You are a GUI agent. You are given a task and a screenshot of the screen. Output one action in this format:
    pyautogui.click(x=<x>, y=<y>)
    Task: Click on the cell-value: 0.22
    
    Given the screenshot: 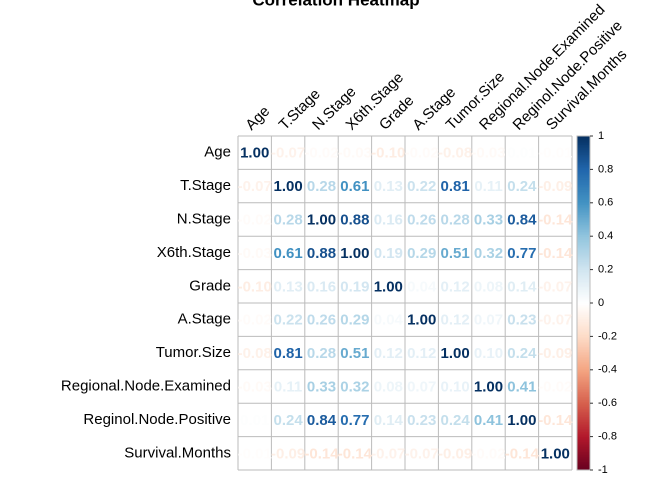 What is the action you would take?
    pyautogui.click(x=287, y=320)
    